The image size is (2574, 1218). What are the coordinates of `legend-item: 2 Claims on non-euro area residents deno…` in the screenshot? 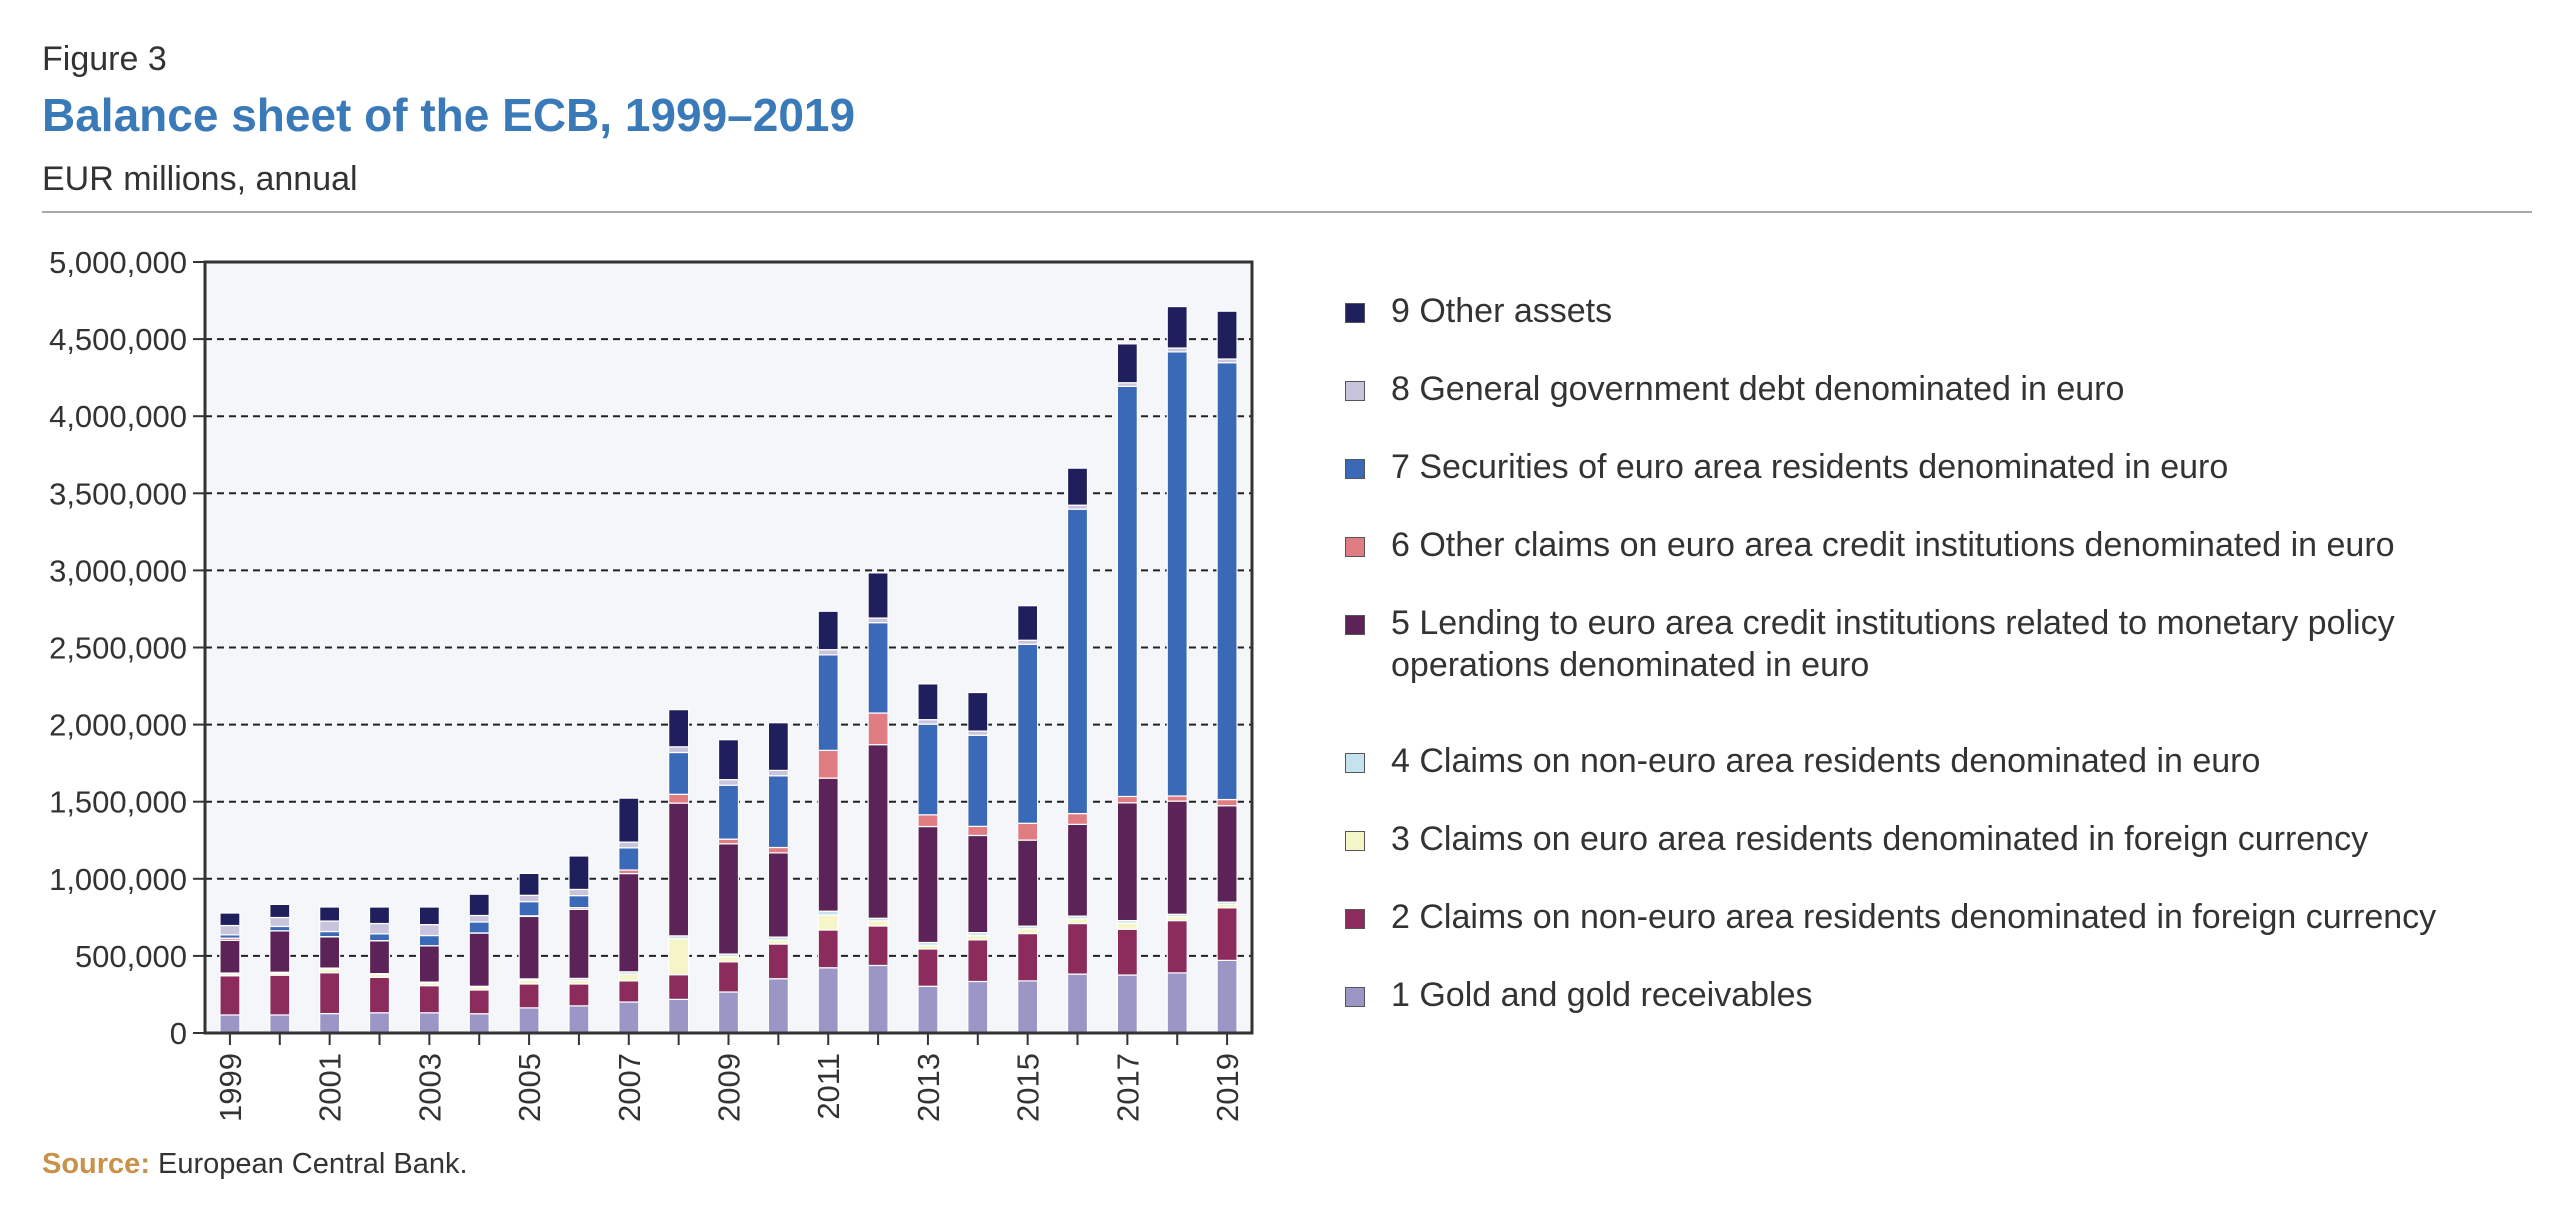 It's located at (1918, 917).